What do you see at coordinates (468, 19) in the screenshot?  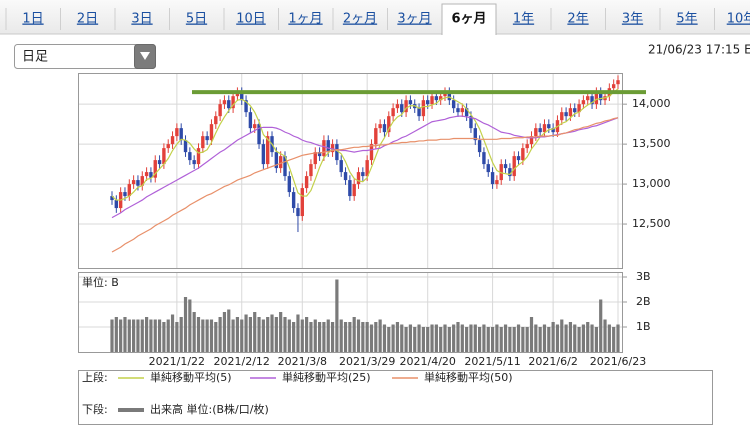 I see `tab: 6ヶ月` at bounding box center [468, 19].